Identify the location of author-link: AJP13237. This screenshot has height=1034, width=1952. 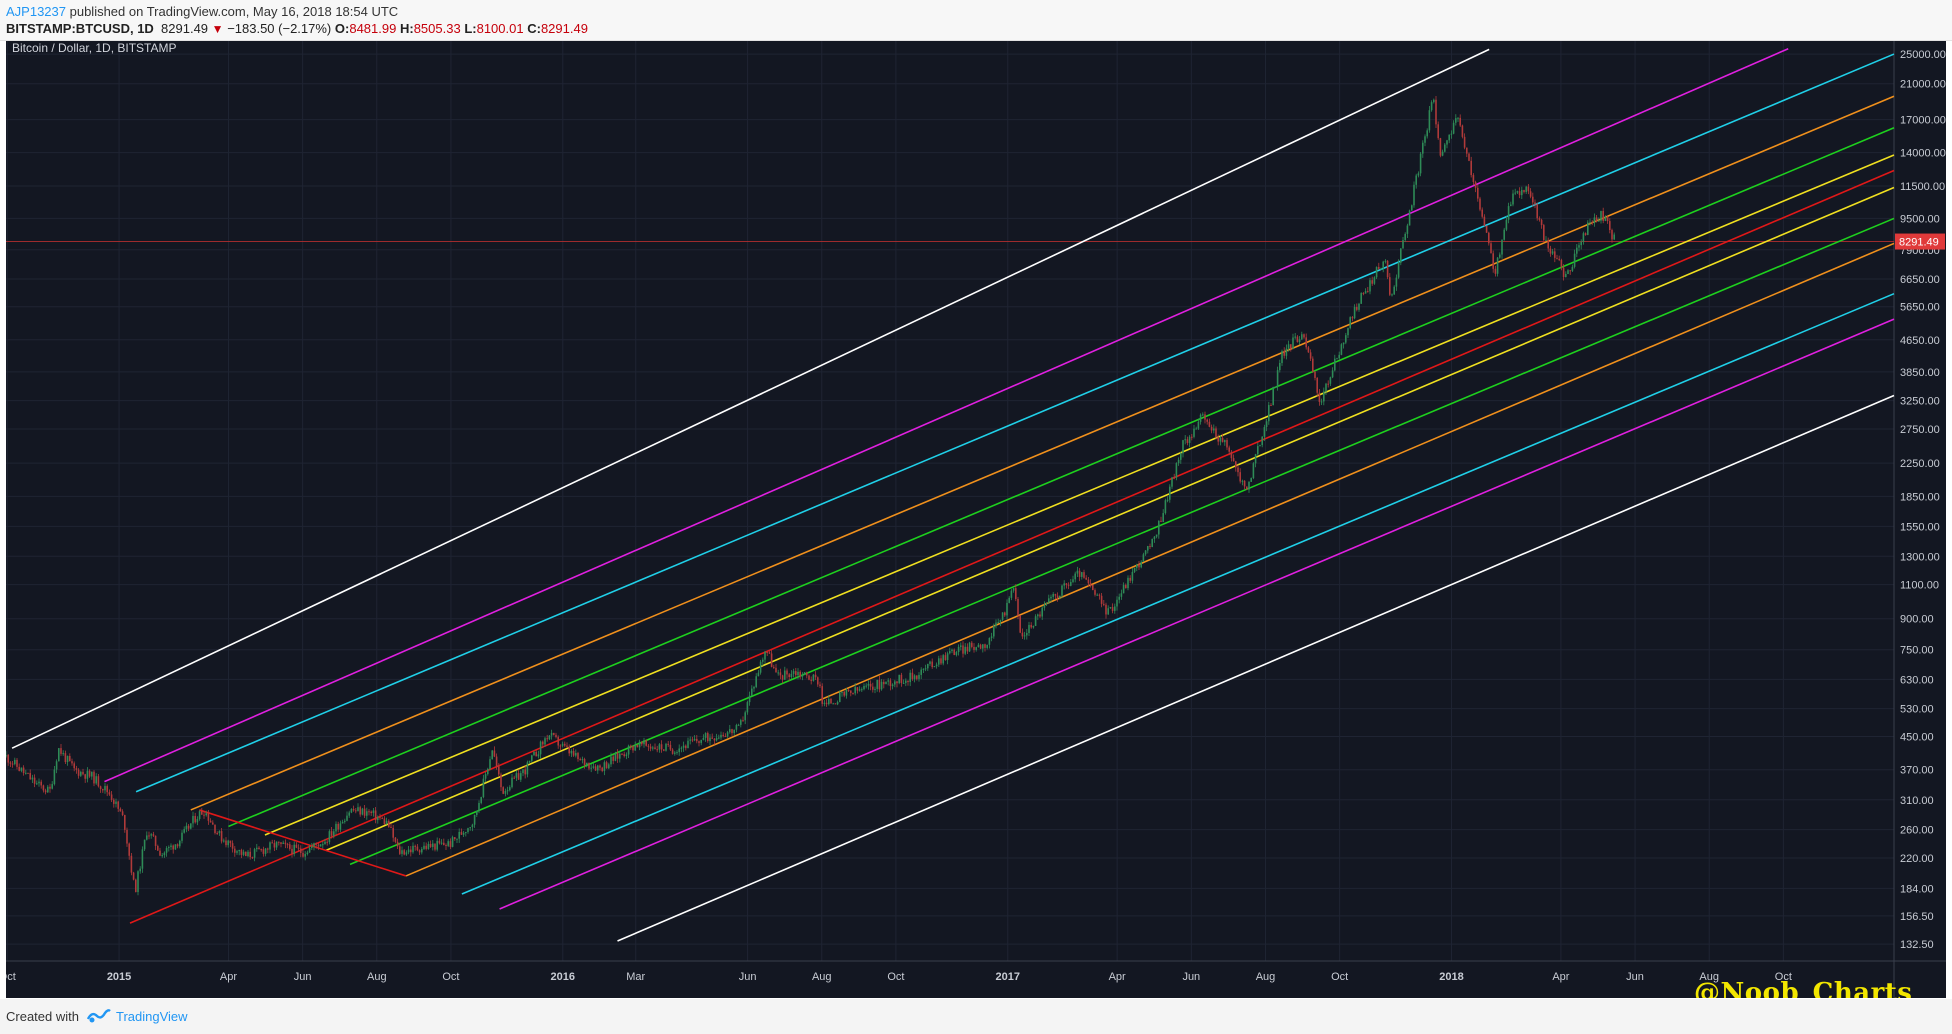
(36, 11).